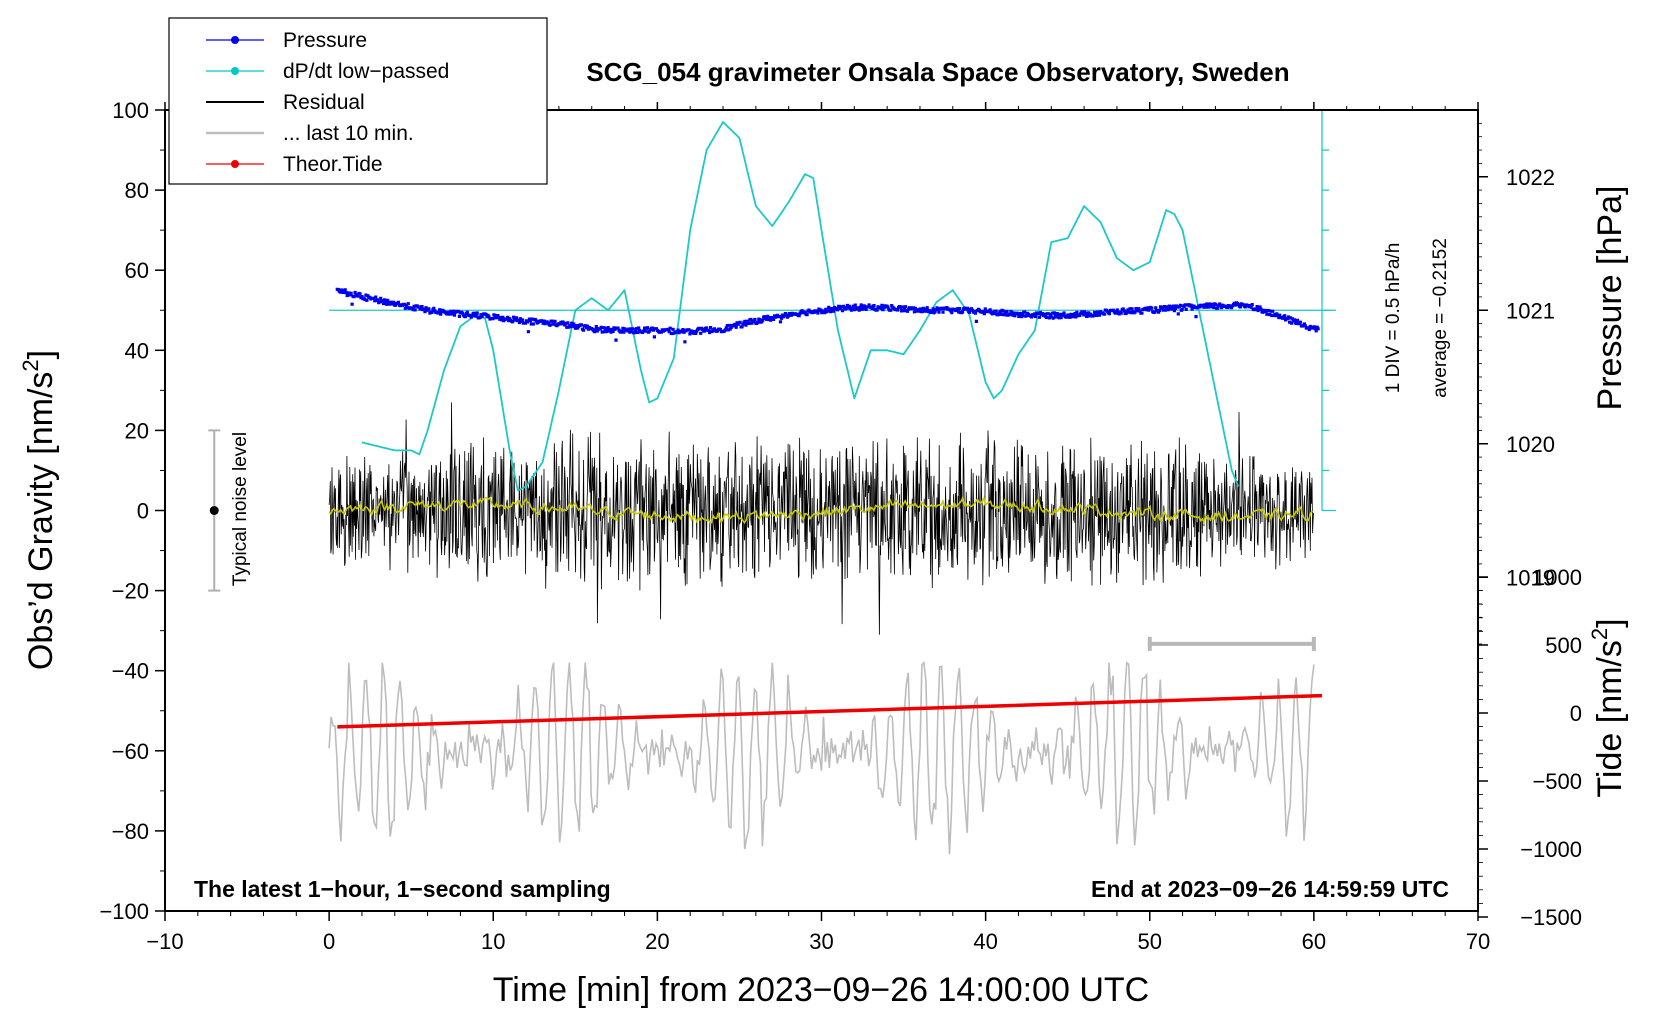  Describe the element at coordinates (214, 510) in the screenshot. I see `noise-level-dot` at that location.